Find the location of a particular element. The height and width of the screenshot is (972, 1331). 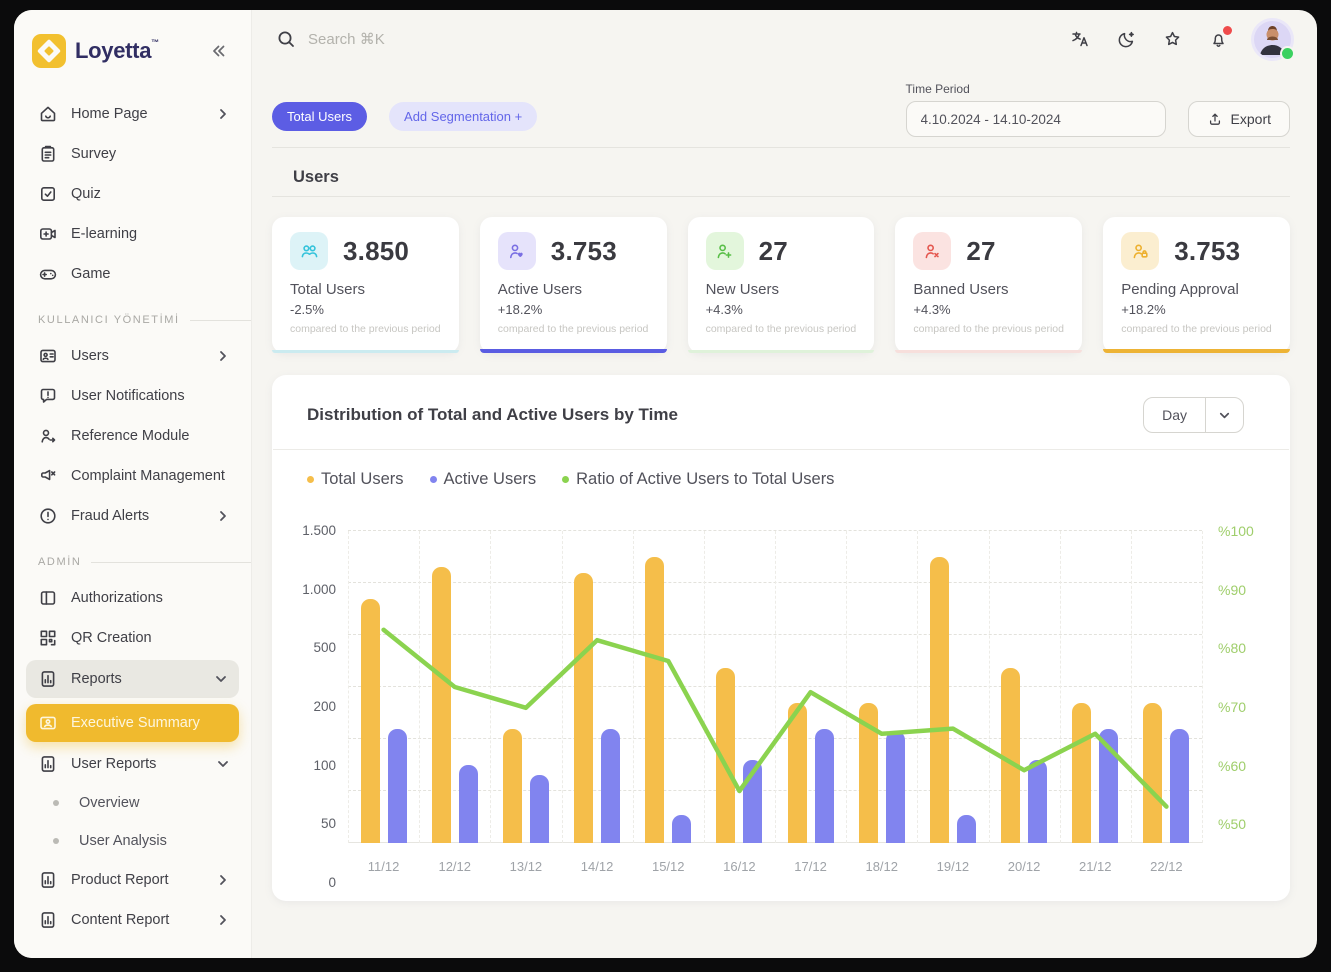

left-axis-tick: 1.500 is located at coordinates (319, 530).